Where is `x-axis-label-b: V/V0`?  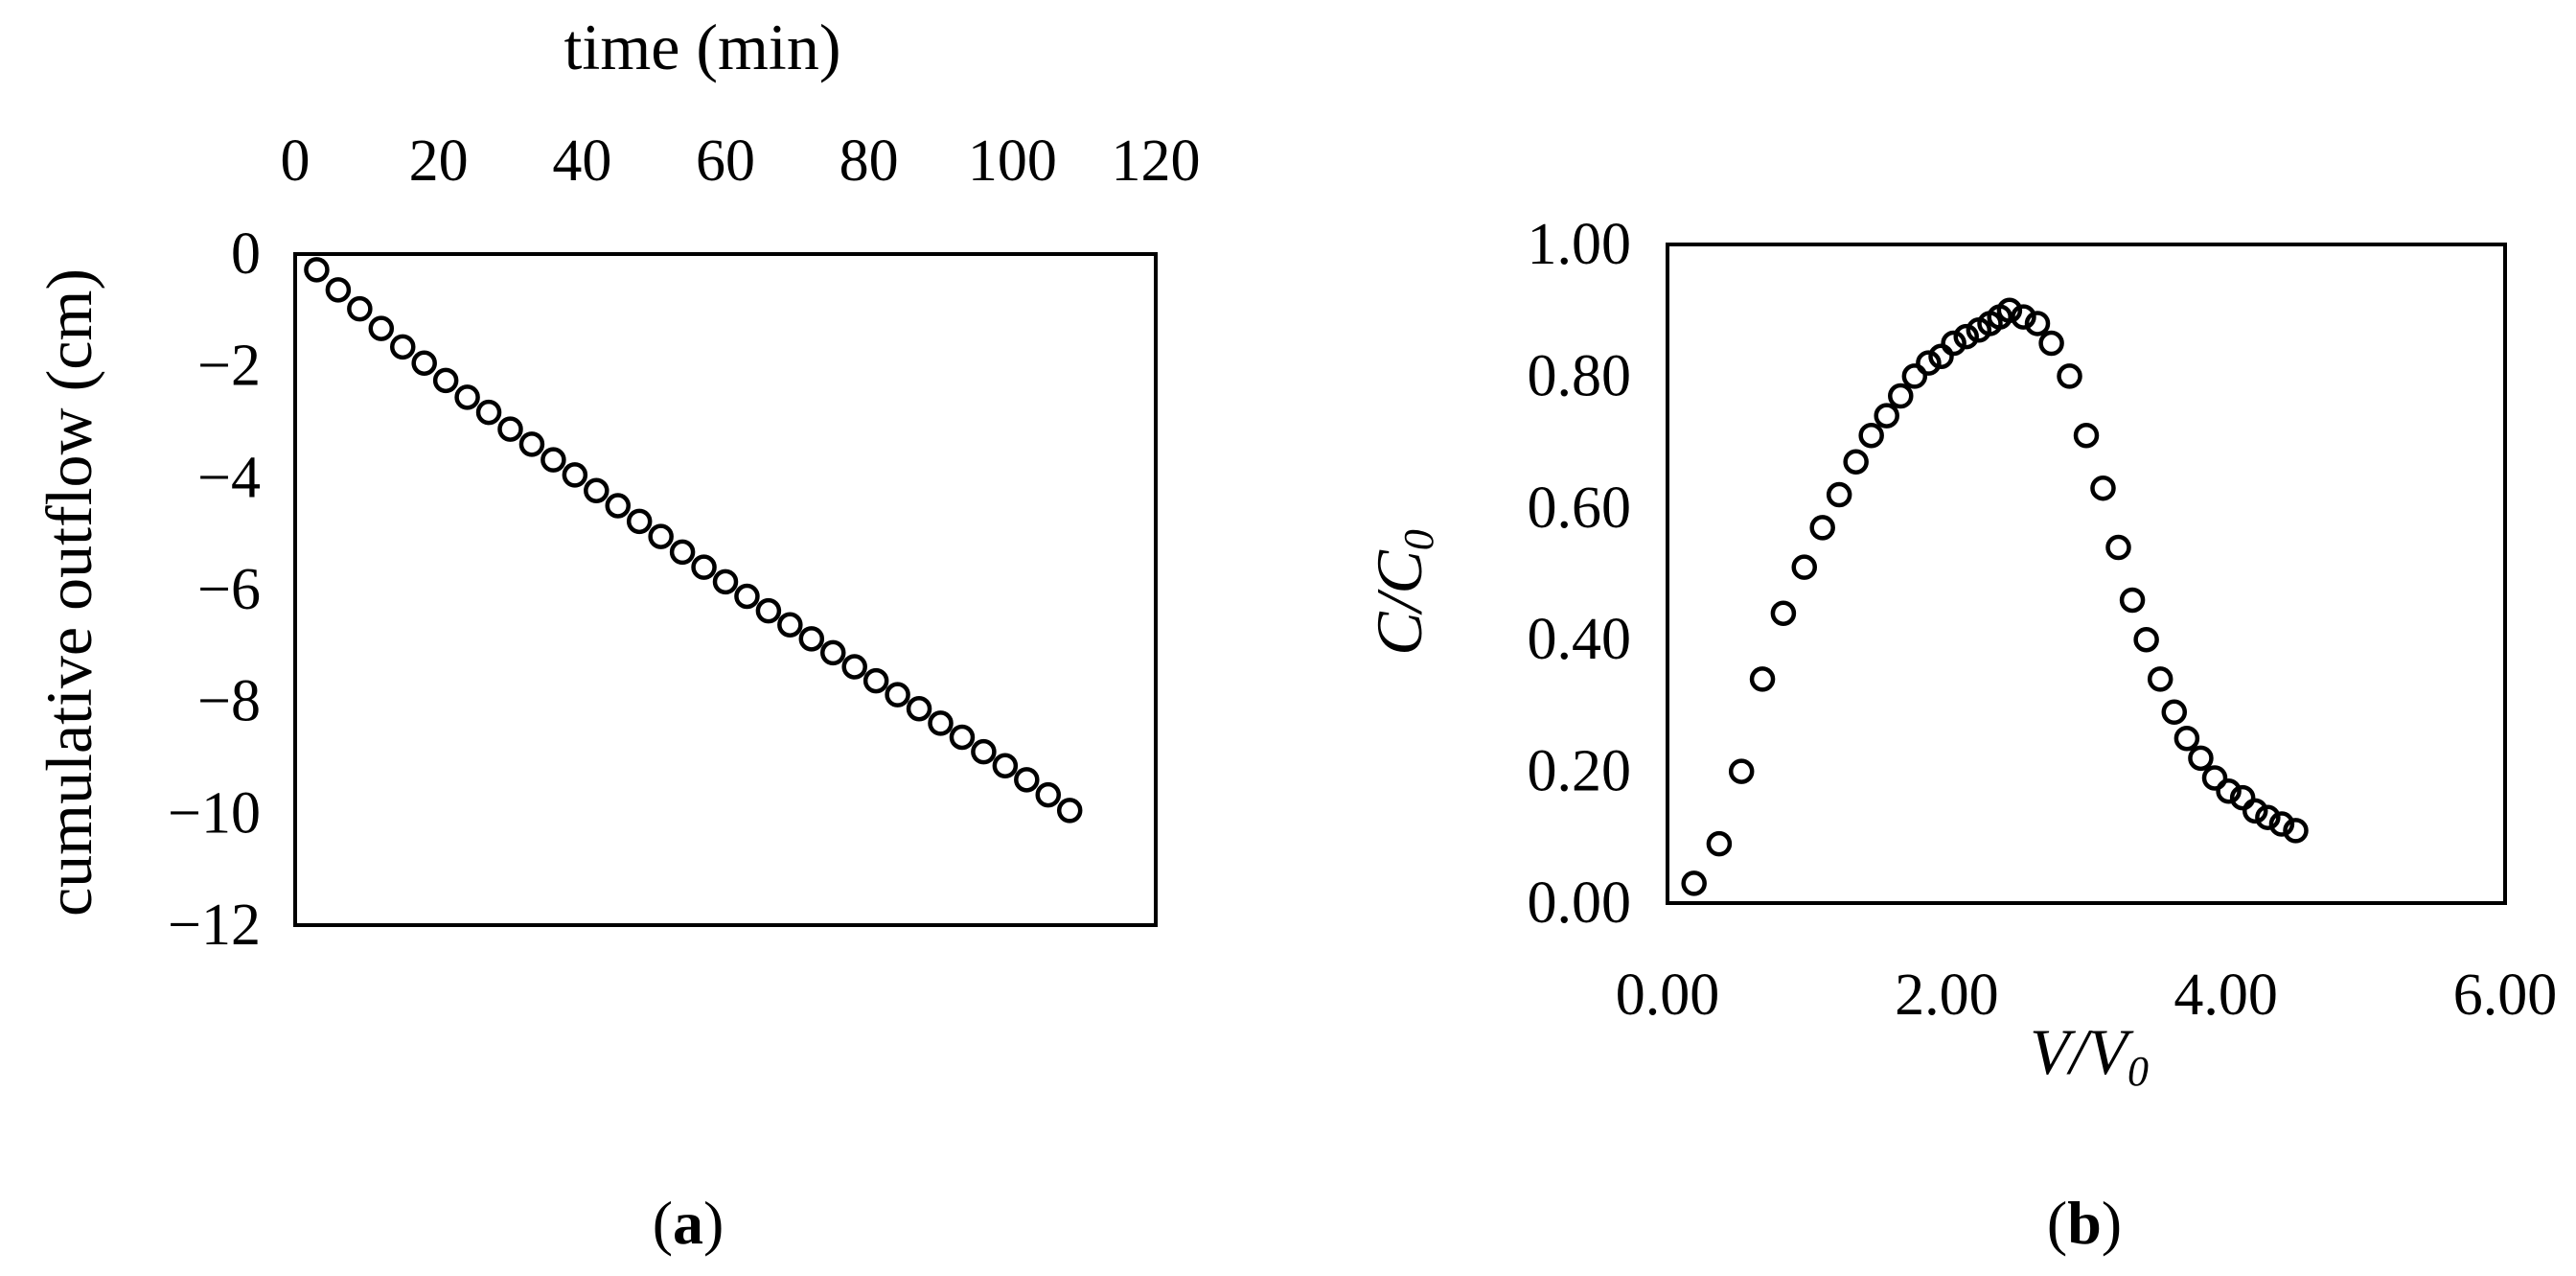 x-axis-label-b: V/V0 is located at coordinates (2089, 1055).